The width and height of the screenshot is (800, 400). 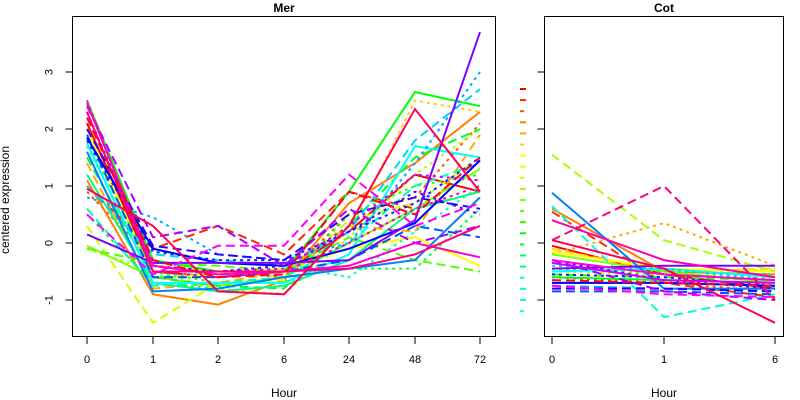 I want to click on series-line-mer-s31, so click(x=283, y=224).